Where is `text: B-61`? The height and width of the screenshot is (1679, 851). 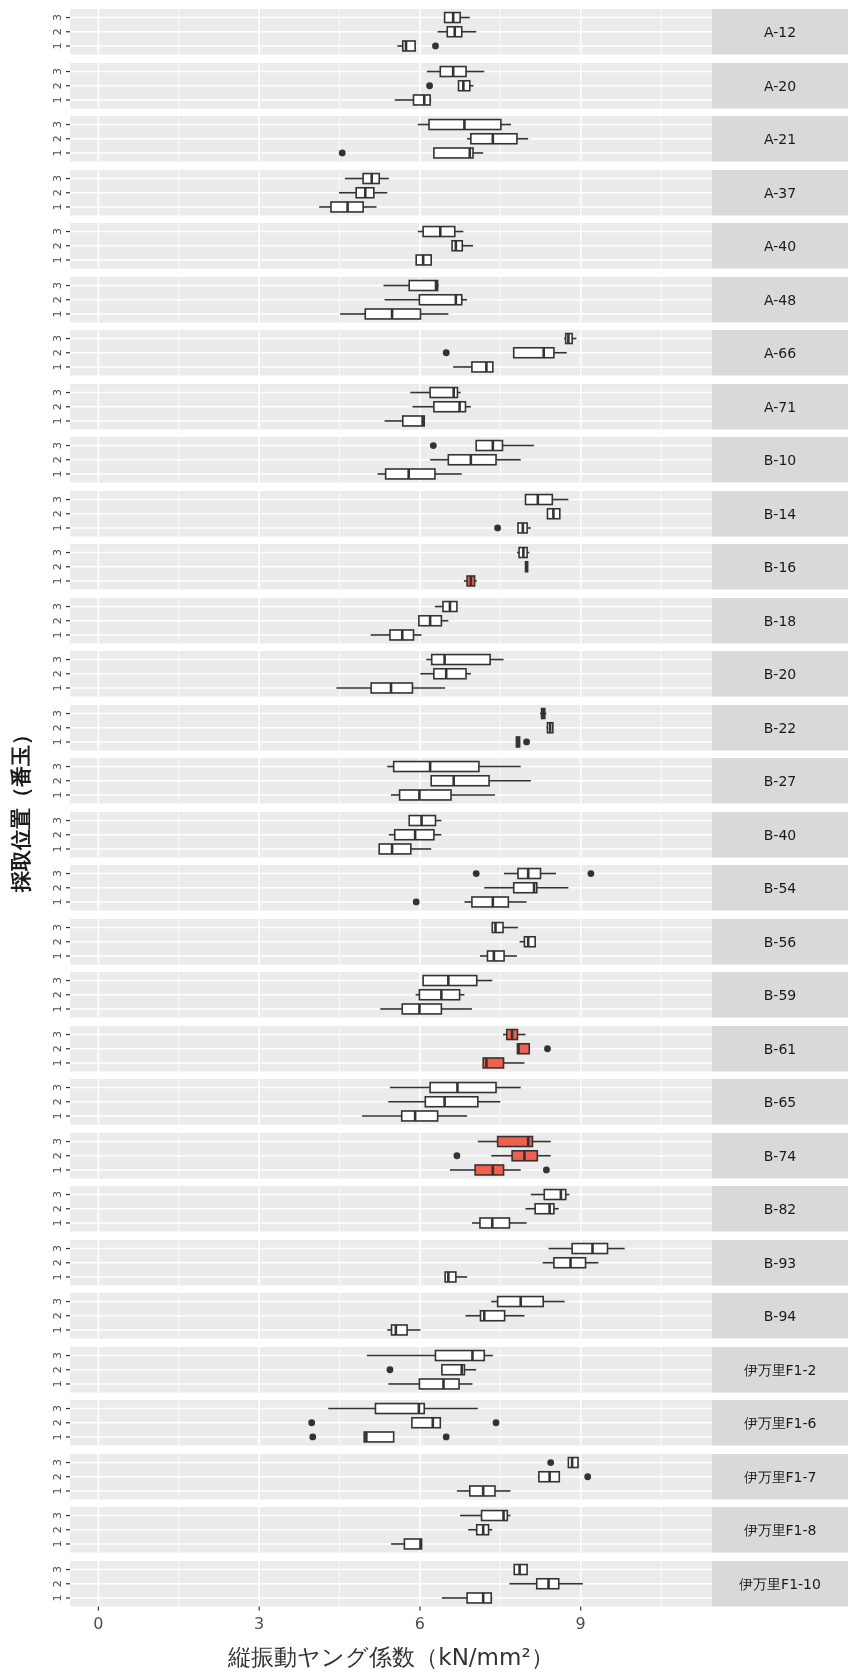
text: B-61 is located at coordinates (780, 1048).